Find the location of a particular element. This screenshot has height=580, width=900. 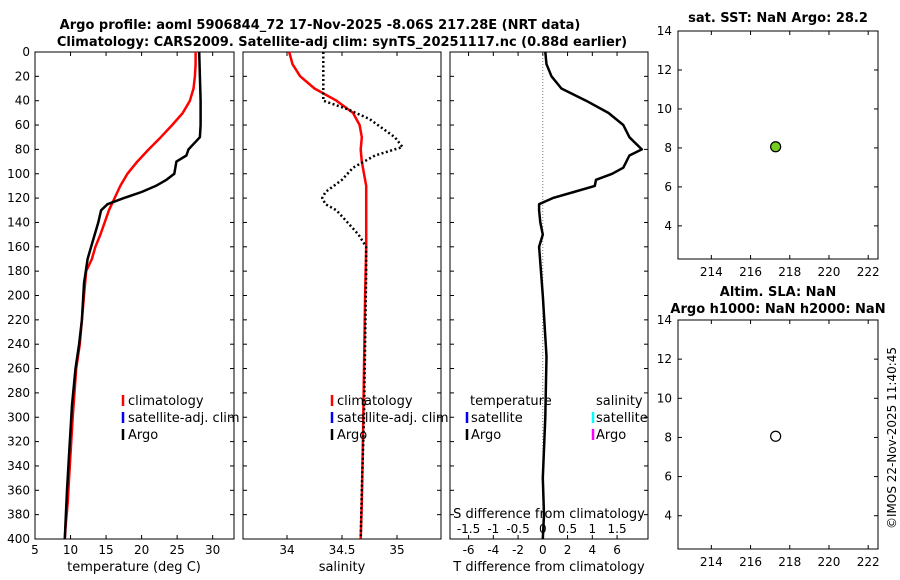

y-tick-label: 120 is located at coordinates (18, 198).